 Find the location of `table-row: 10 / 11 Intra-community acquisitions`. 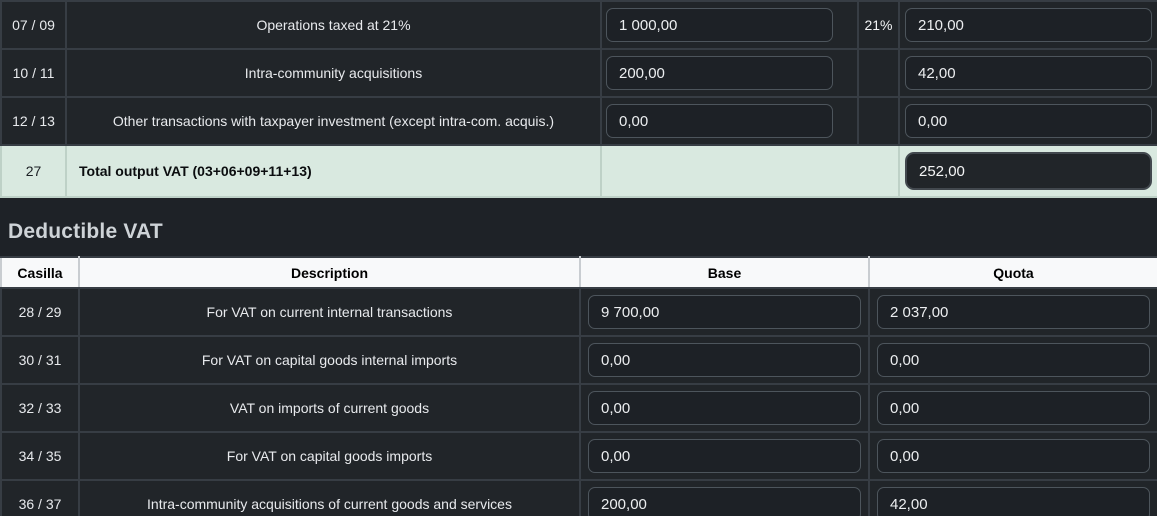

table-row: 10 / 11 Intra-community acquisitions is located at coordinates (578, 73).